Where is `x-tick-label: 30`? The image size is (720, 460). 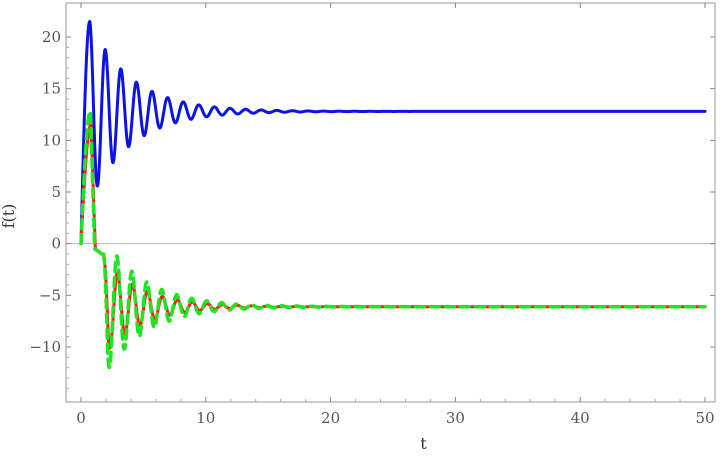
x-tick-label: 30 is located at coordinates (455, 418).